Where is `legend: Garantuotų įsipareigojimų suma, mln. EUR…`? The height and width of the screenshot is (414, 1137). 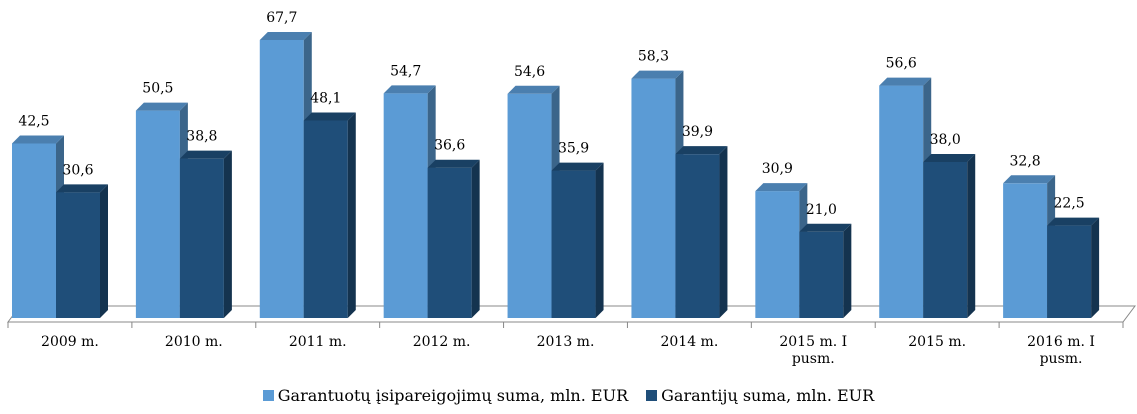 legend: Garantuotų įsipareigojimų suma, mln. EUR… is located at coordinates (568, 395).